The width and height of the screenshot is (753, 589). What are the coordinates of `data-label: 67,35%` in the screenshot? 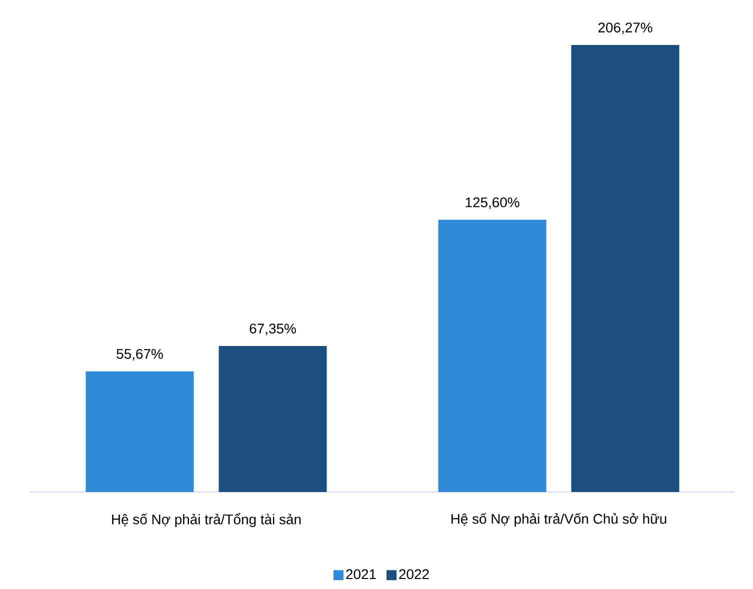 It's located at (273, 330).